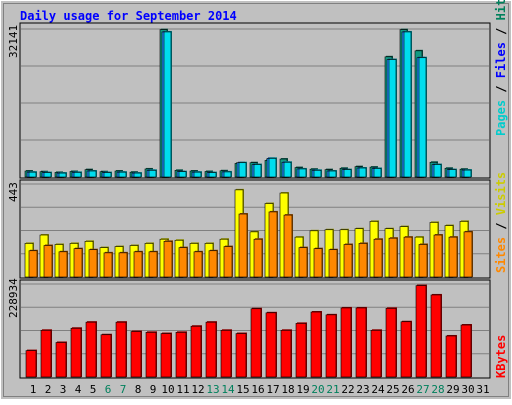 The width and height of the screenshot is (512, 405). Describe the element at coordinates (501, 226) in the screenshot. I see `legend-sep-3: /` at that location.